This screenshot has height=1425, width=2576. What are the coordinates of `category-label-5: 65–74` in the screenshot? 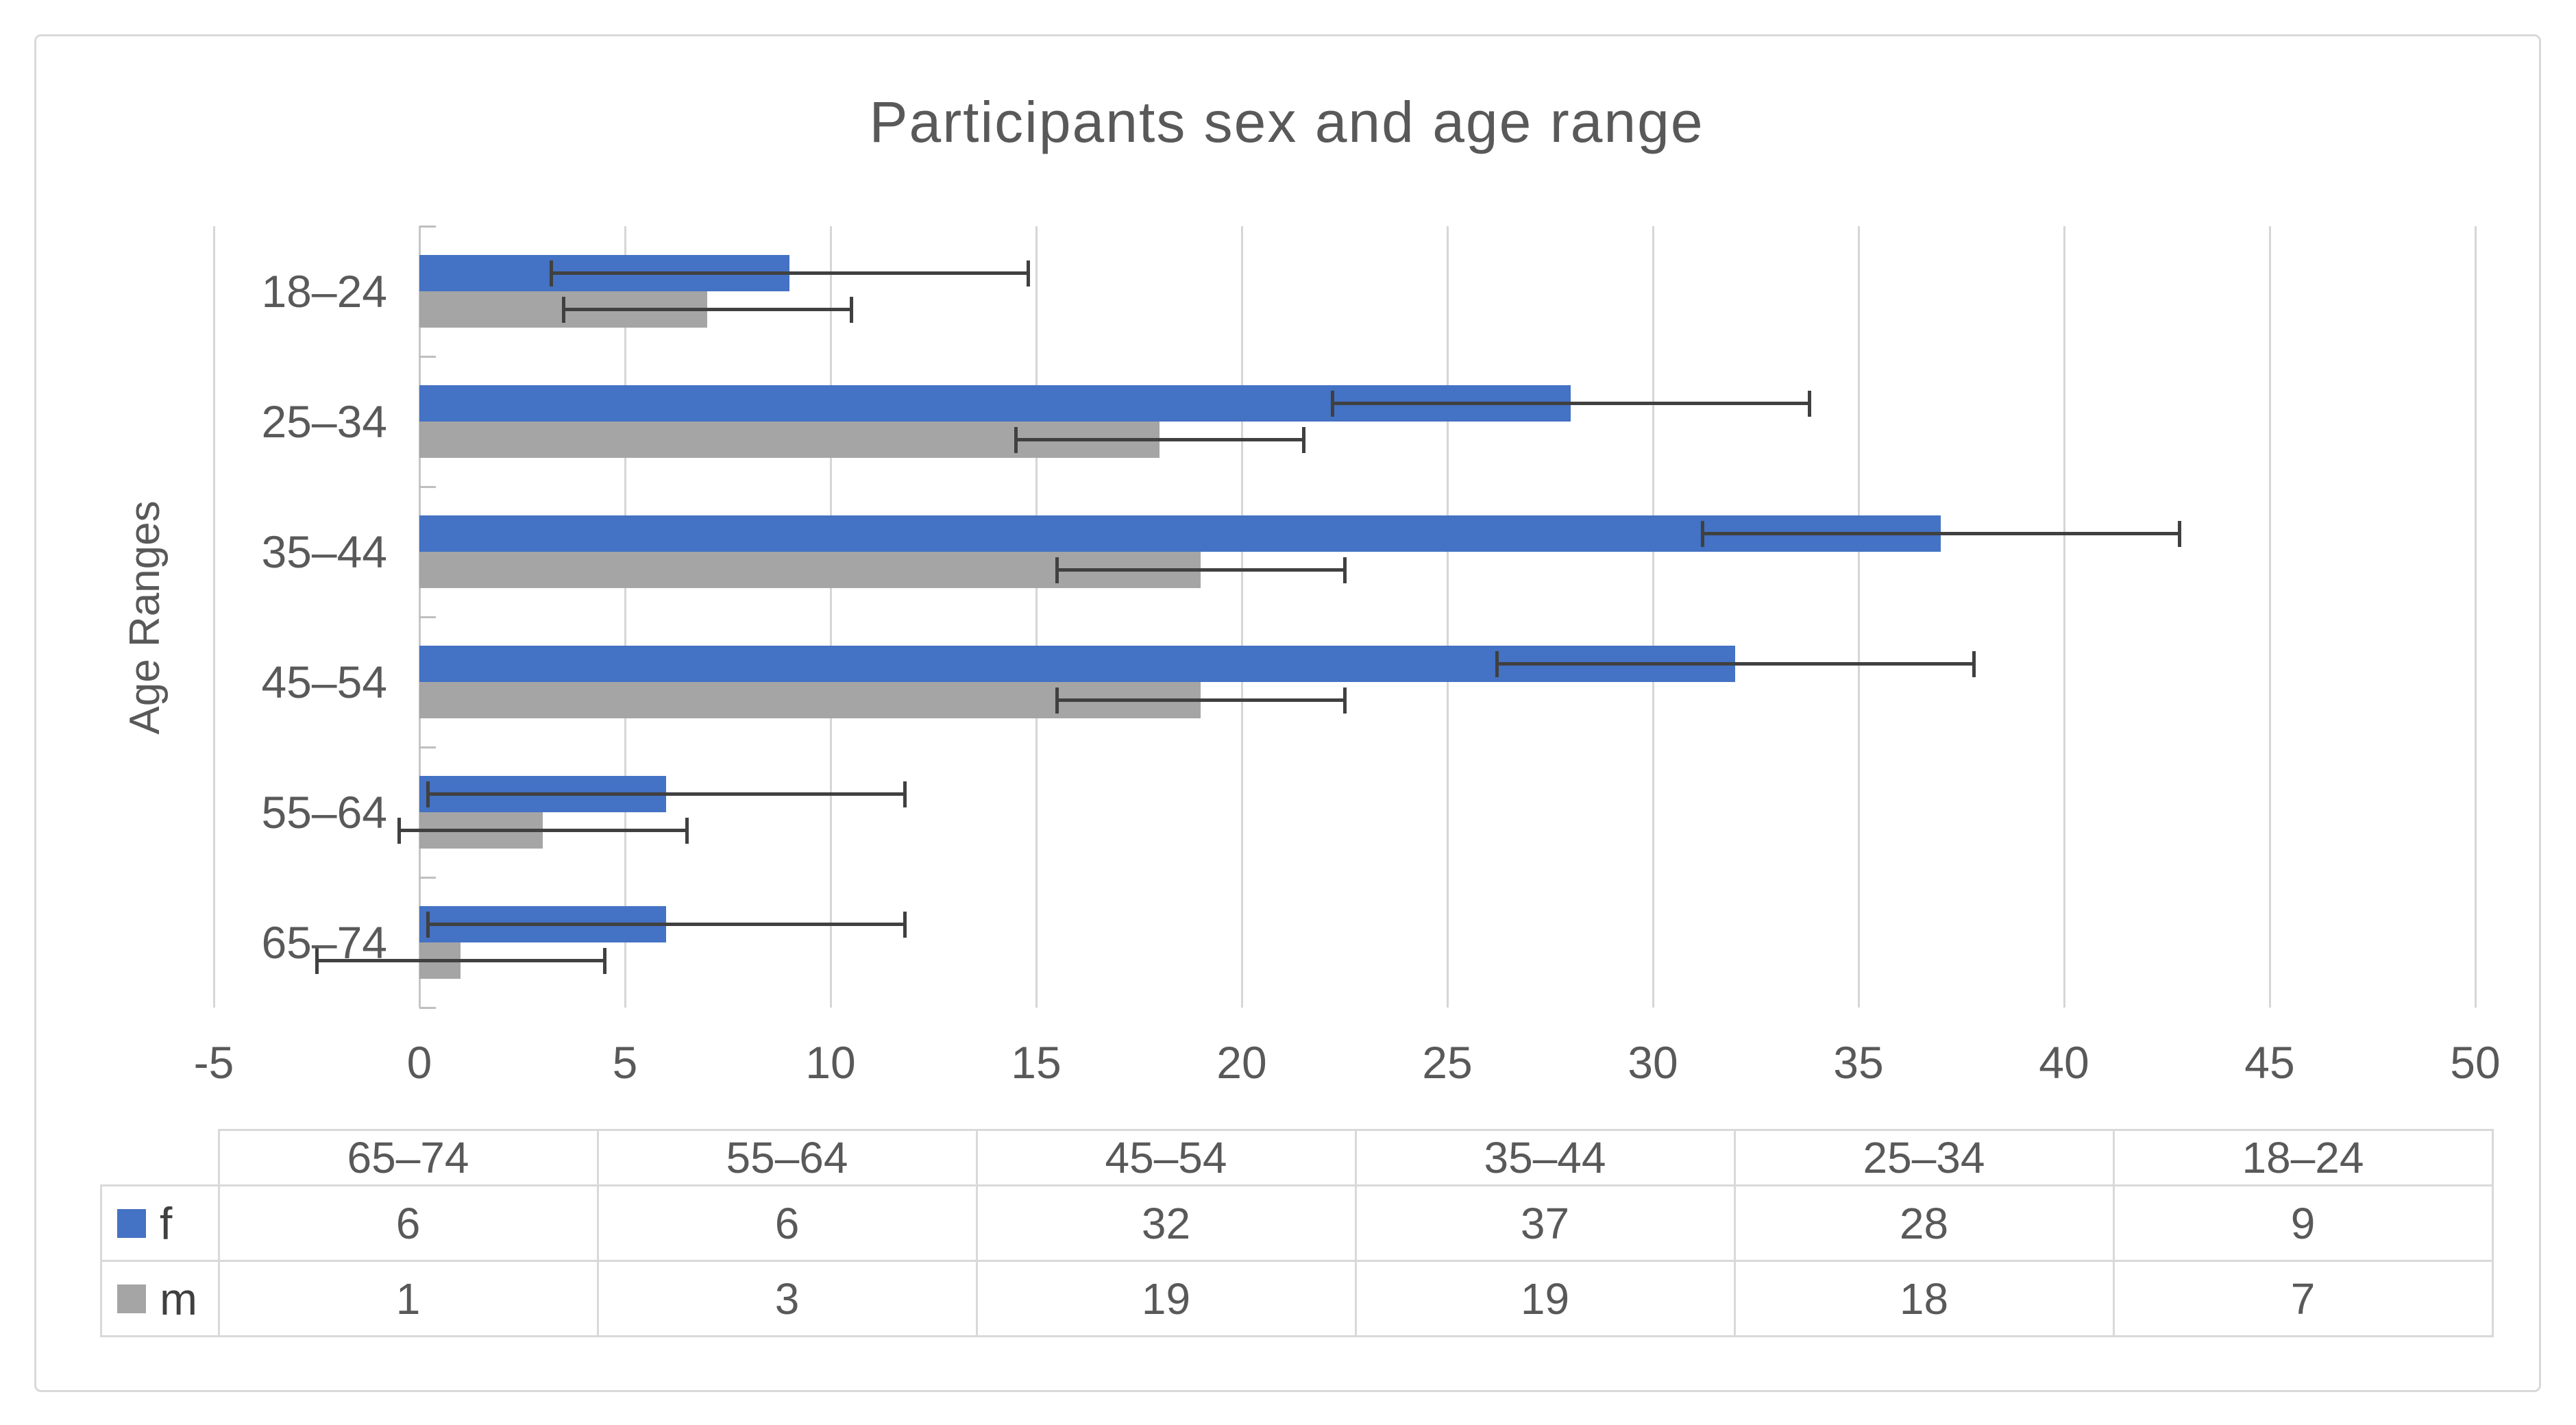 It's located at (324, 942).